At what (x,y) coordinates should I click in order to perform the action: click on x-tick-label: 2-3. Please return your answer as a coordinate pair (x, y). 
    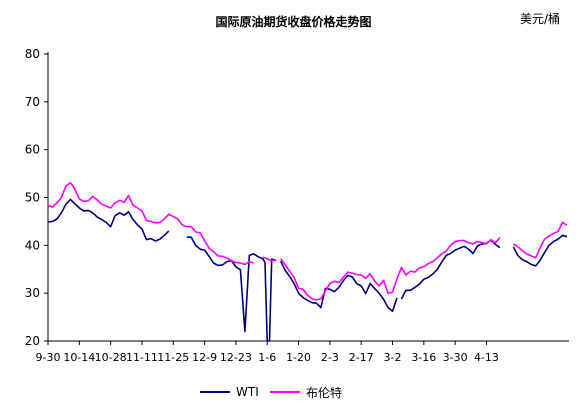
    Looking at the image, I should click on (330, 357).